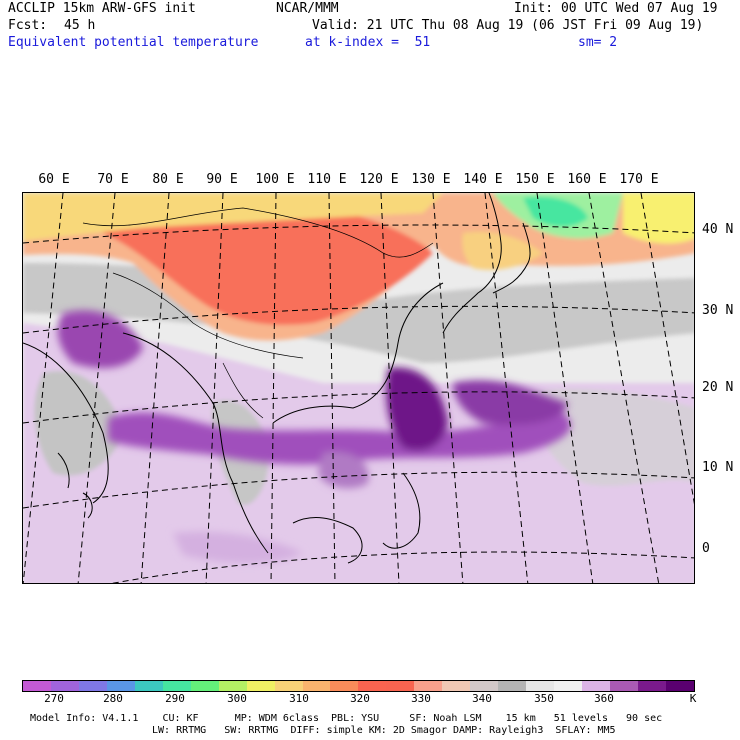 The width and height of the screenshot is (740, 740). What do you see at coordinates (616, 8) in the screenshot?
I see `init-time: Init: 00 UTC Wed 07 Aug 19` at bounding box center [616, 8].